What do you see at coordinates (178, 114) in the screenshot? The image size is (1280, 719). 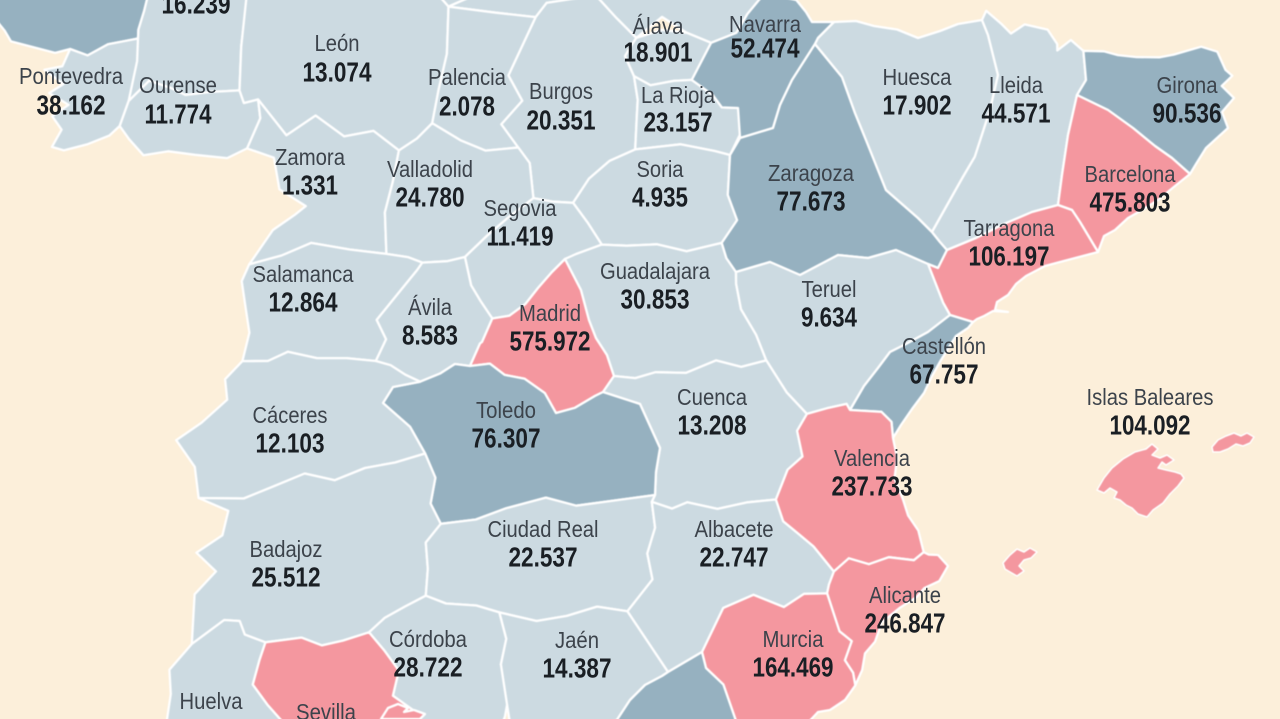 I see `svg-text: 11.774` at bounding box center [178, 114].